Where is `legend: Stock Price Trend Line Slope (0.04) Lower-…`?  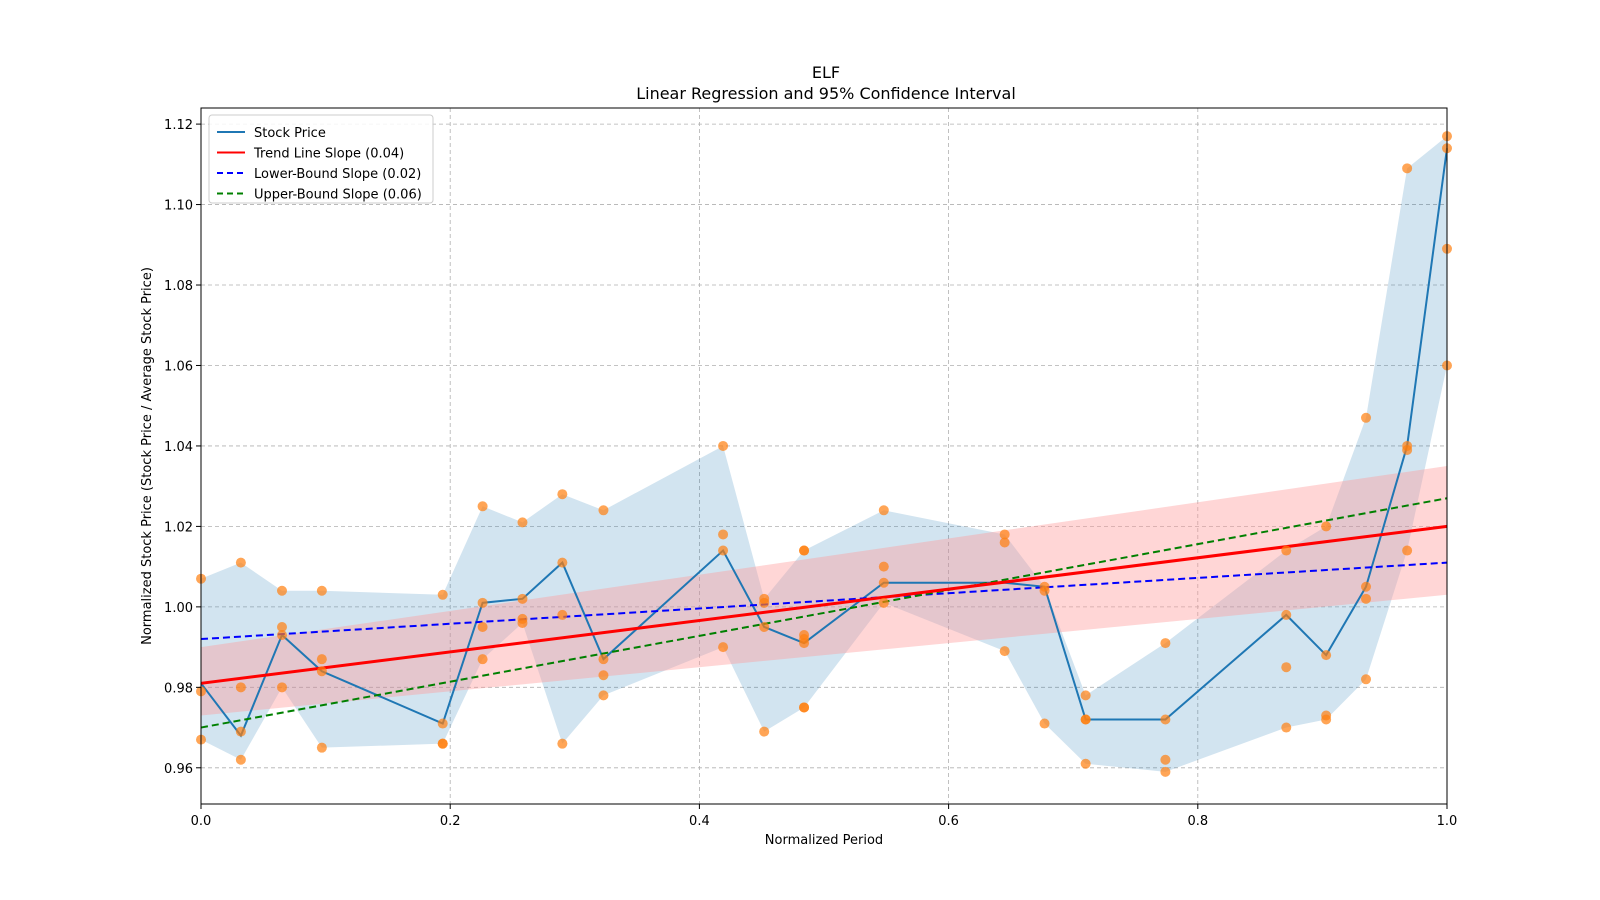 legend: Stock Price Trend Line Slope (0.04) Lower-… is located at coordinates (321, 159).